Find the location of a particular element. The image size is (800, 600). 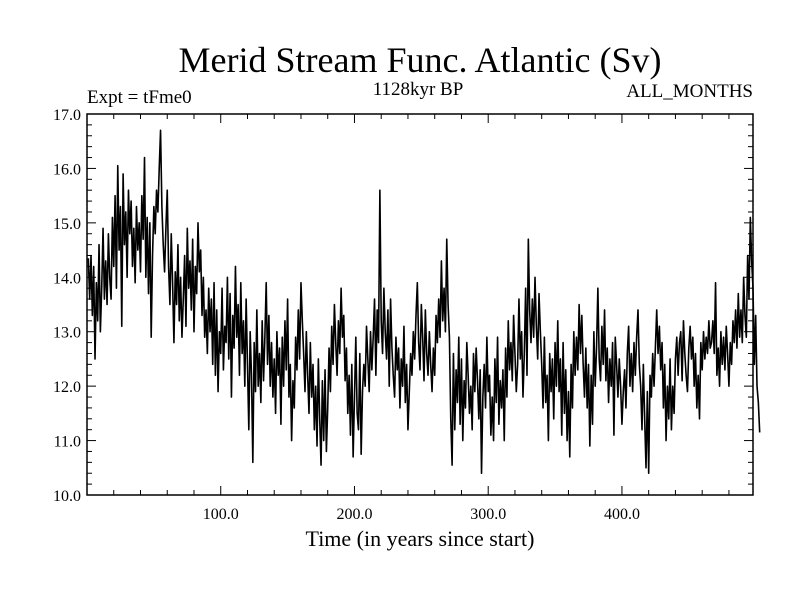

x-tick-label: 300.0 is located at coordinates (488, 514).